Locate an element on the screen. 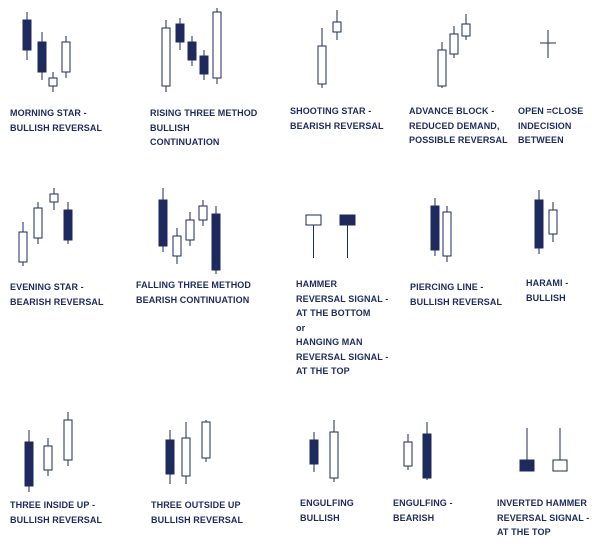 The image size is (592, 553). pattern-three-outside-up: THREE OUTSIDE UP BULLISH REVERSAL is located at coordinates (205, 475).